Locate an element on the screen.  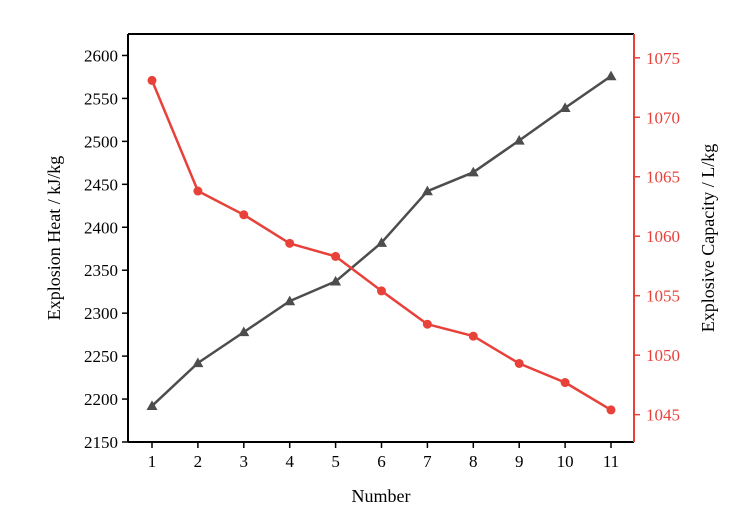
right-y-tick-label: 1075 is located at coordinates (663, 58).